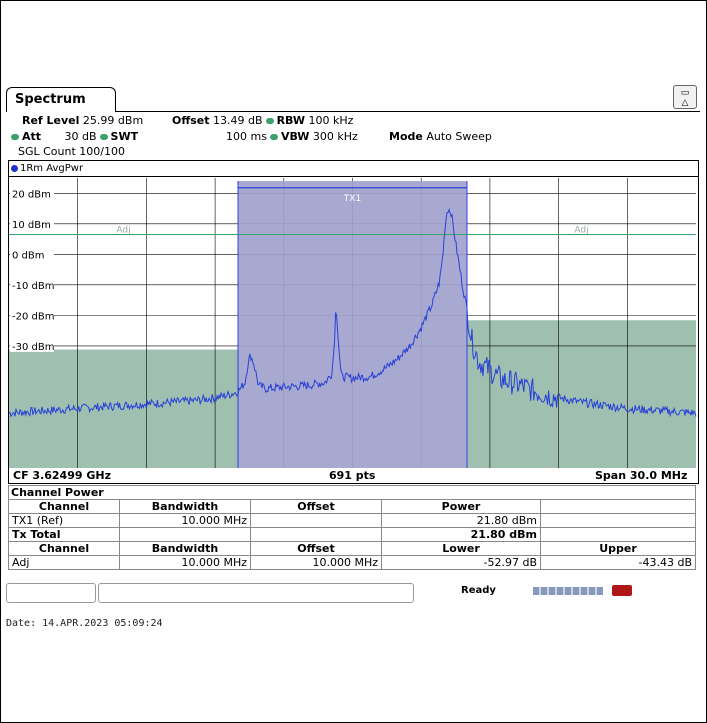 This screenshot has height=723, width=707. I want to click on instrument-status-icon, so click(622, 590).